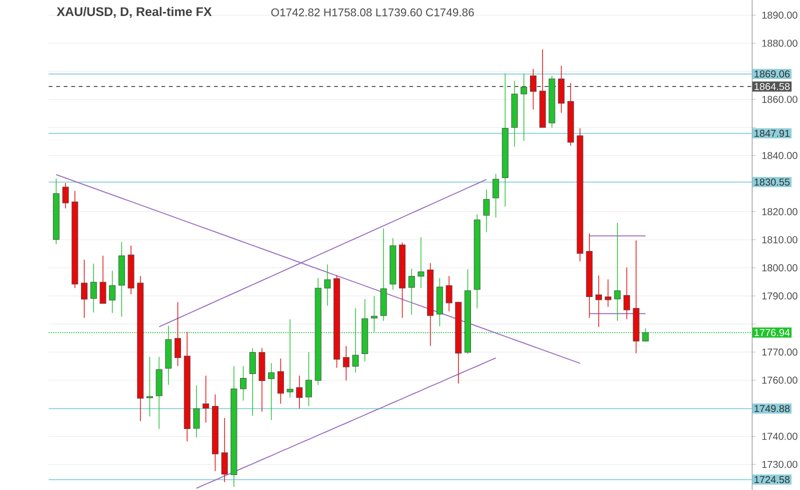 Image resolution: width=800 pixels, height=490 pixels. Describe the element at coordinates (772, 133) in the screenshot. I see `ref-line-label: 1847.91` at that location.